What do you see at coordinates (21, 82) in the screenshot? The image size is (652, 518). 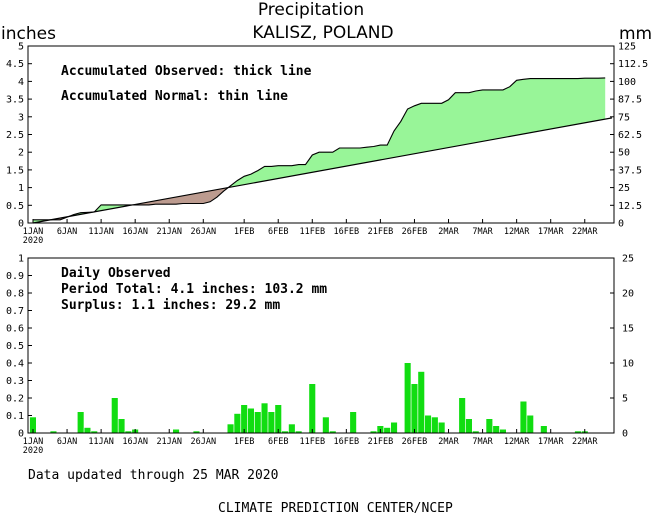 I see `top-ytick-label: 4` at bounding box center [21, 82].